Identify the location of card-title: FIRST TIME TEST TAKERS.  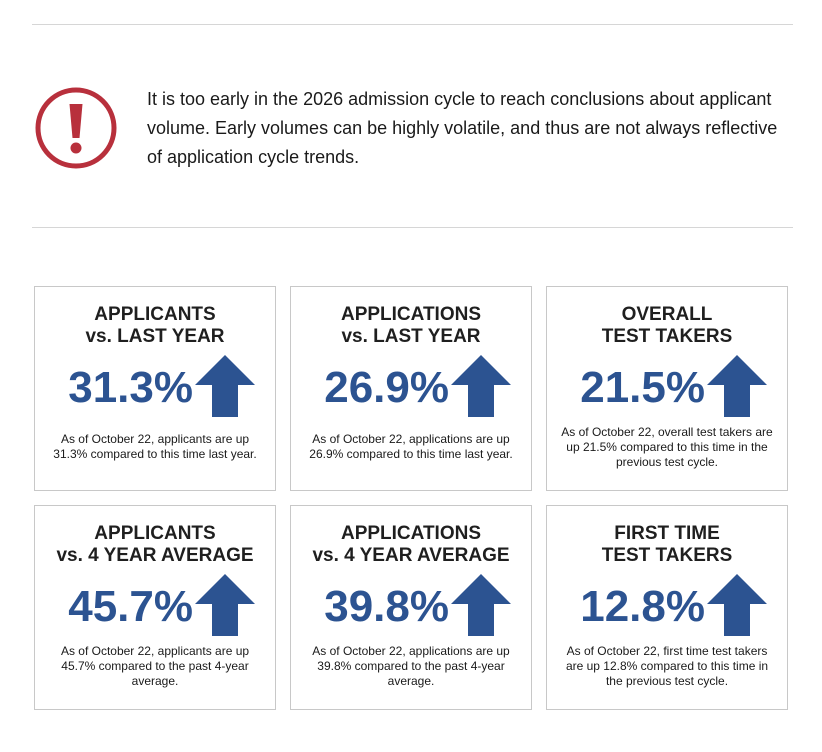
(667, 545).